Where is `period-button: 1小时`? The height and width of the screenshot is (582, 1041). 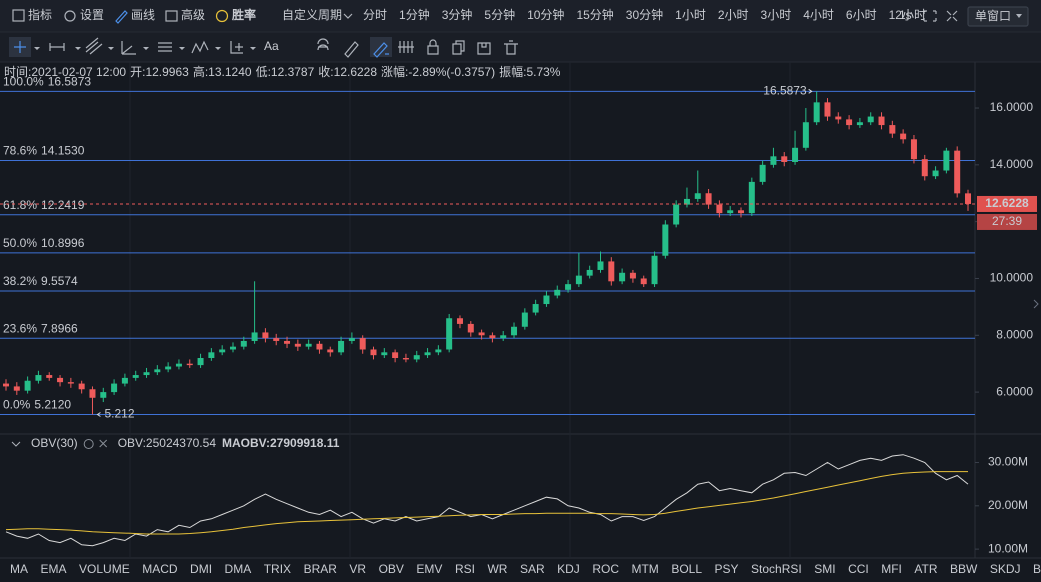 period-button: 1小时 is located at coordinates (690, 15).